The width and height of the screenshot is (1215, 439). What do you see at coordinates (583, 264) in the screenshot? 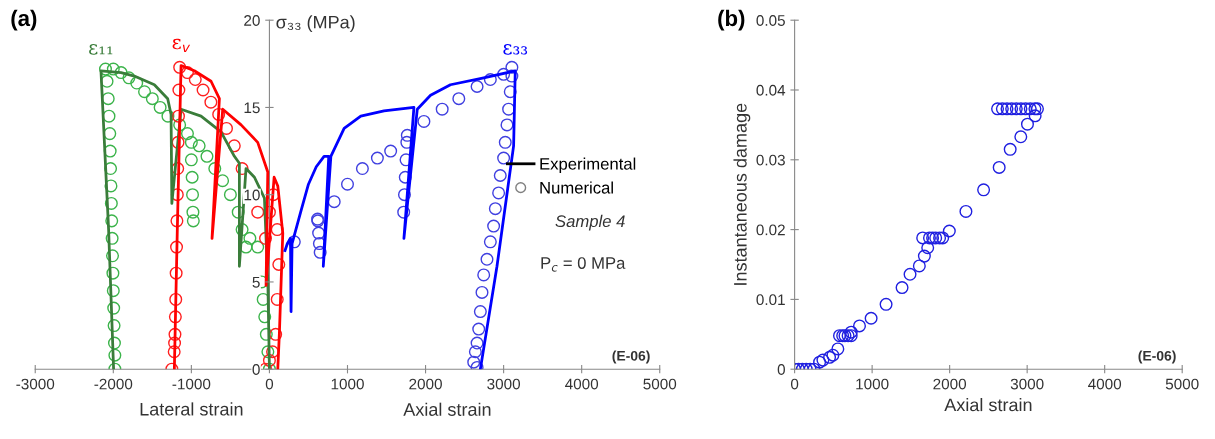
I see `annotation: P$_{c}$ = 0 MPa` at bounding box center [583, 264].